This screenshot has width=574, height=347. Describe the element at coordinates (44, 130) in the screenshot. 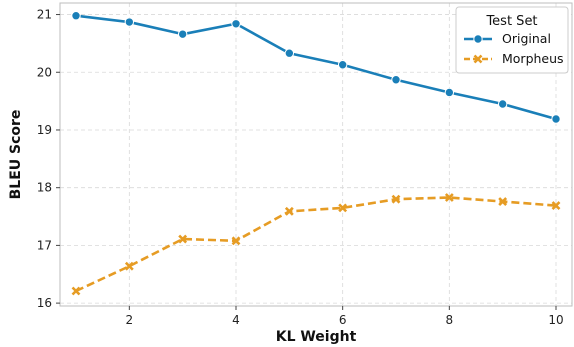

I see `y-tick-label: 19` at that location.